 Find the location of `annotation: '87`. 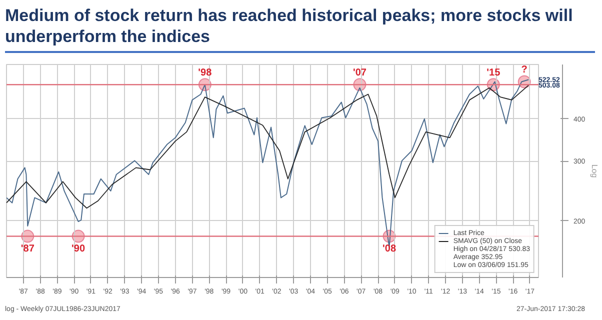

annotation: '87 is located at coordinates (27, 248).